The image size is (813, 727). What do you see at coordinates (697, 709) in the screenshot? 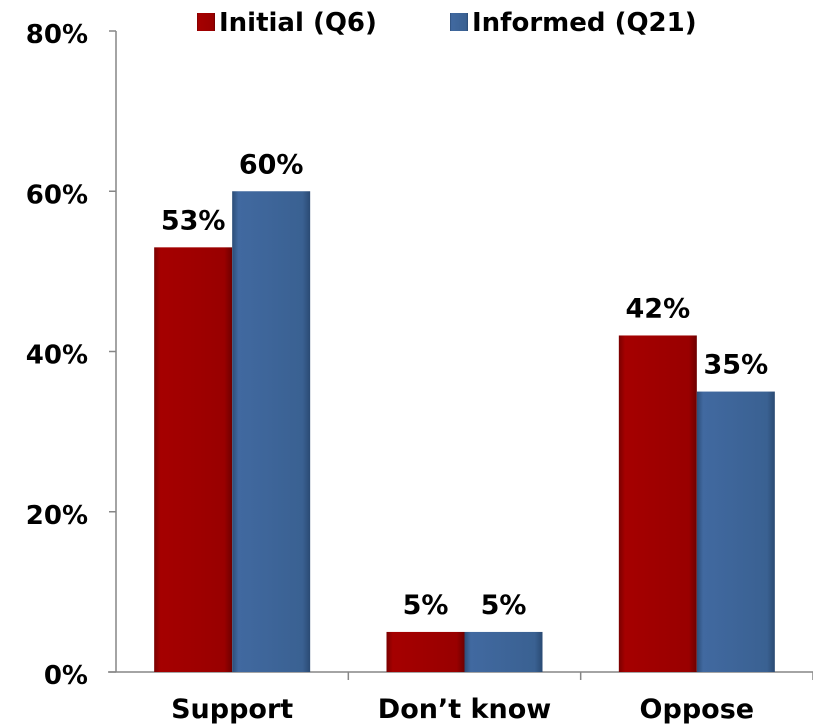
I see `x-tick-label: Oppose` at bounding box center [697, 709].